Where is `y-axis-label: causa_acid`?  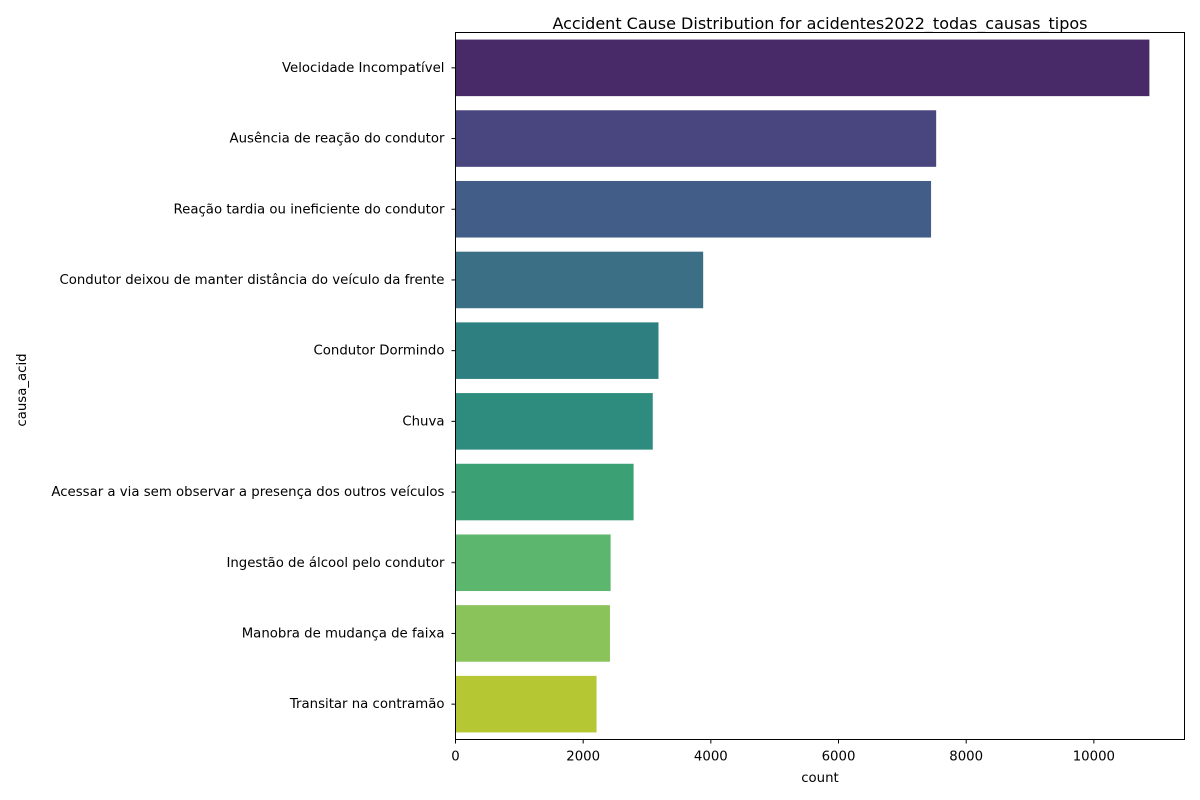
y-axis-label: causa_acid is located at coordinates (22, 389).